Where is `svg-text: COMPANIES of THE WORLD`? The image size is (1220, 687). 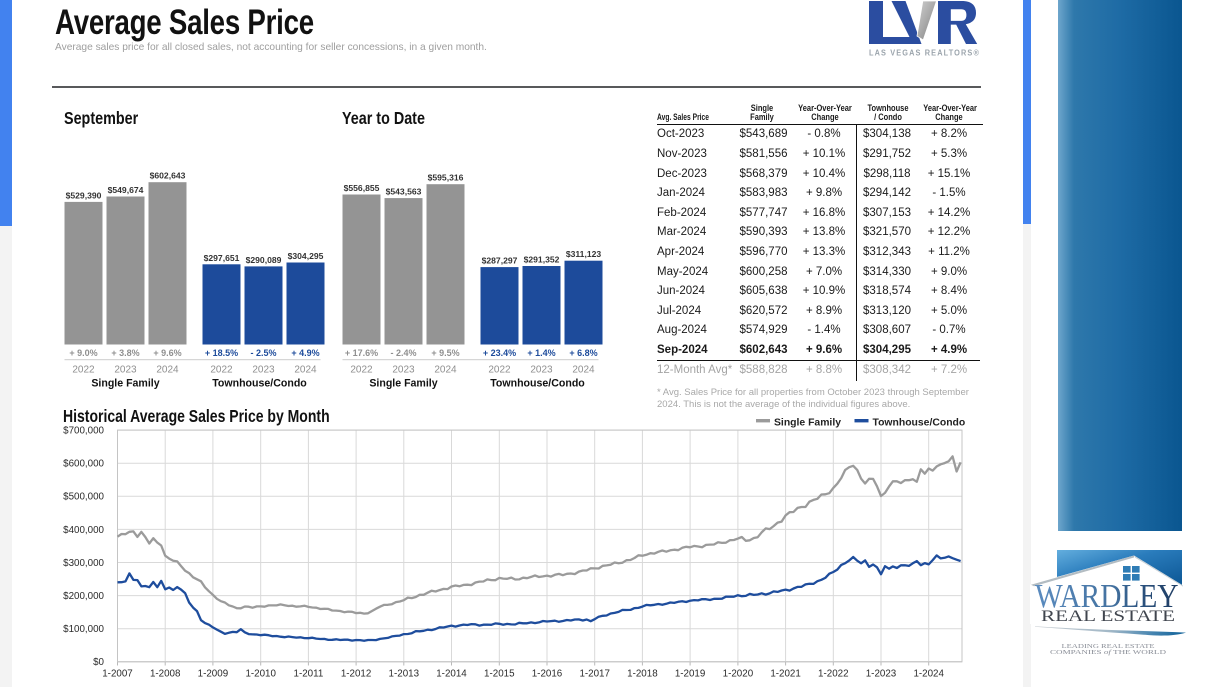
svg-text: COMPANIES of THE WORLD is located at coordinates (1108, 652).